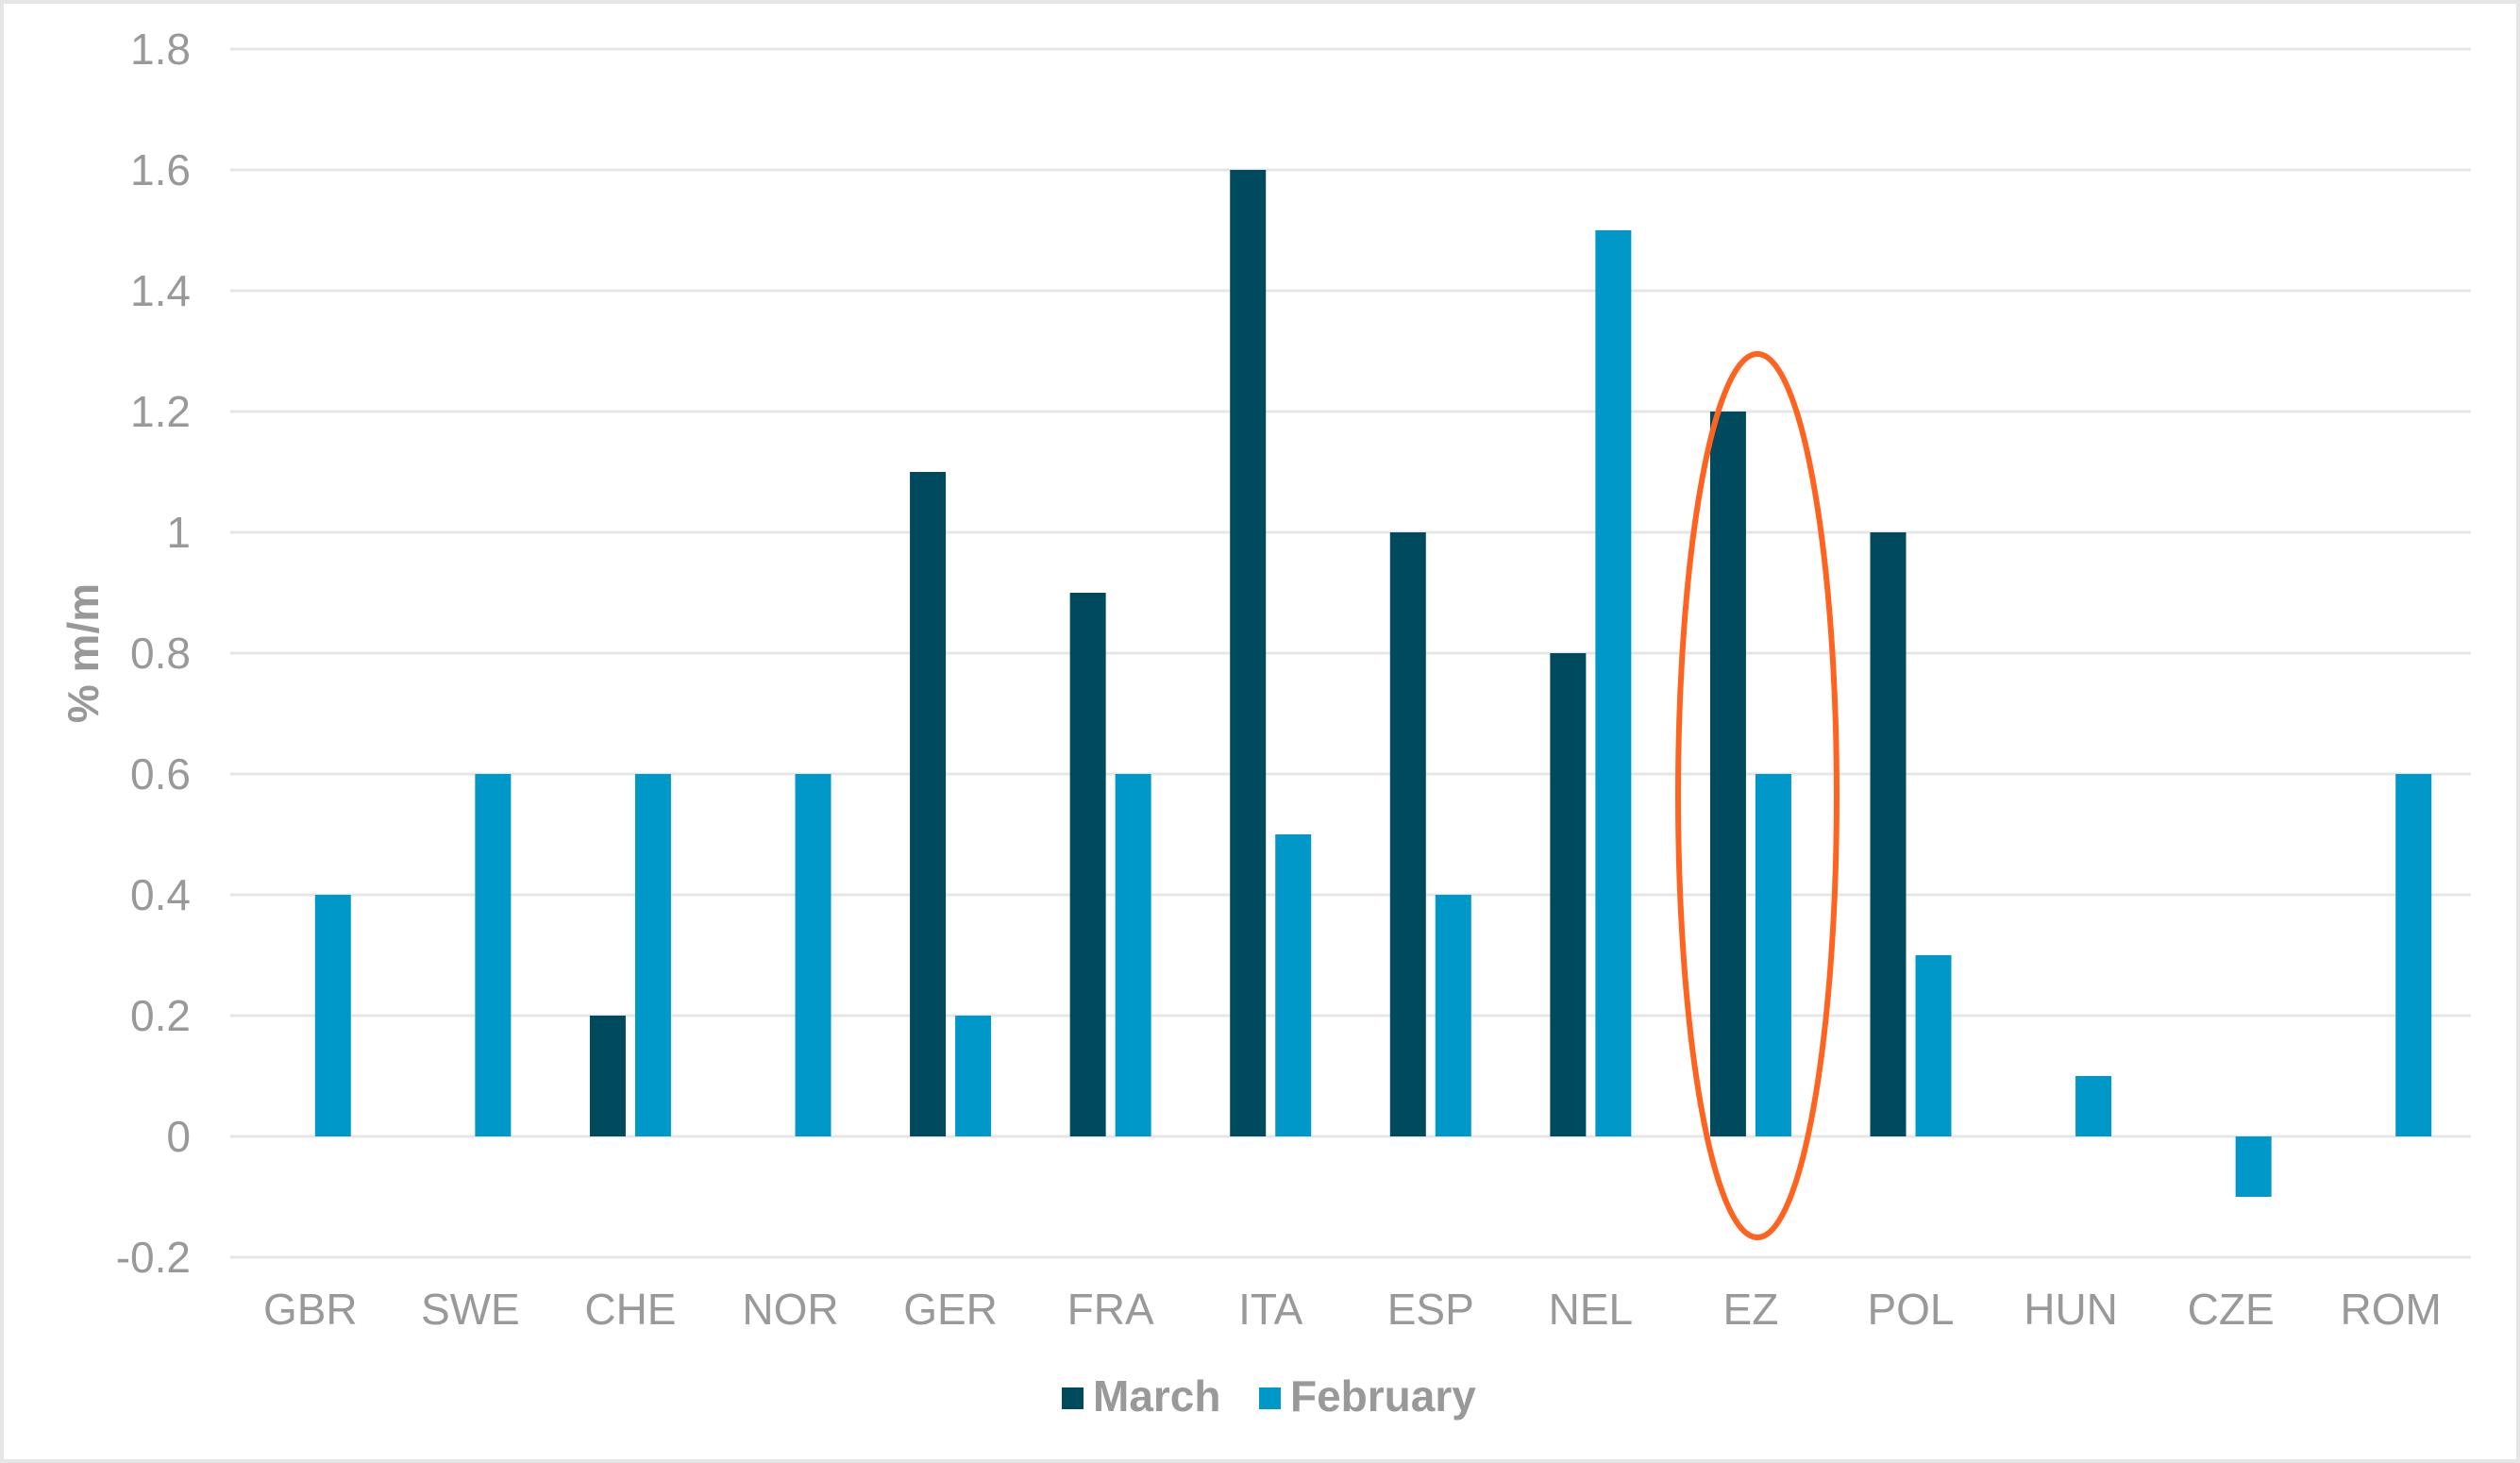 This screenshot has width=2520, height=1463. I want to click on highlight-ellipse, so click(1757, 795).